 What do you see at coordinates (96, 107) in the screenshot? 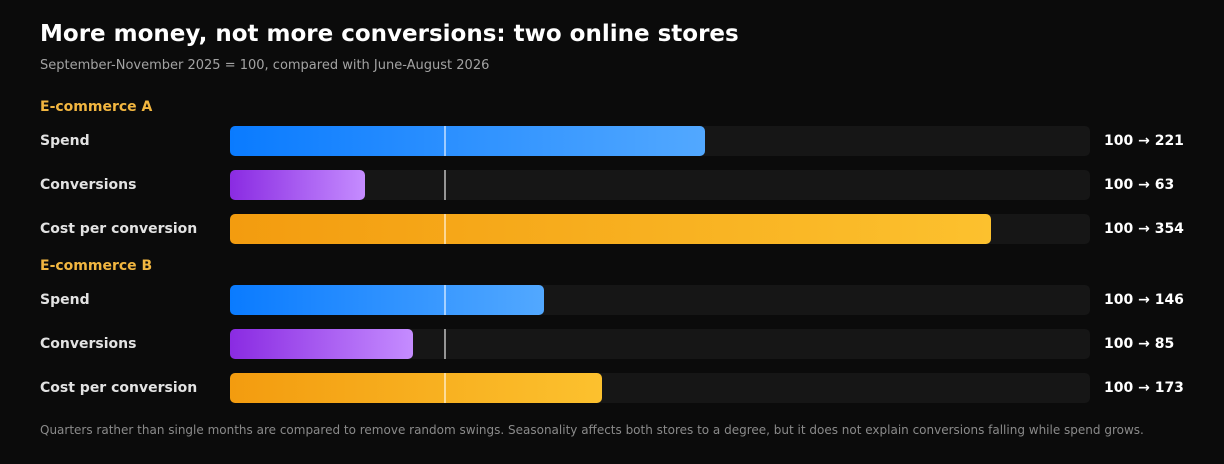
I see `group-label: E-commerce A` at bounding box center [96, 107].